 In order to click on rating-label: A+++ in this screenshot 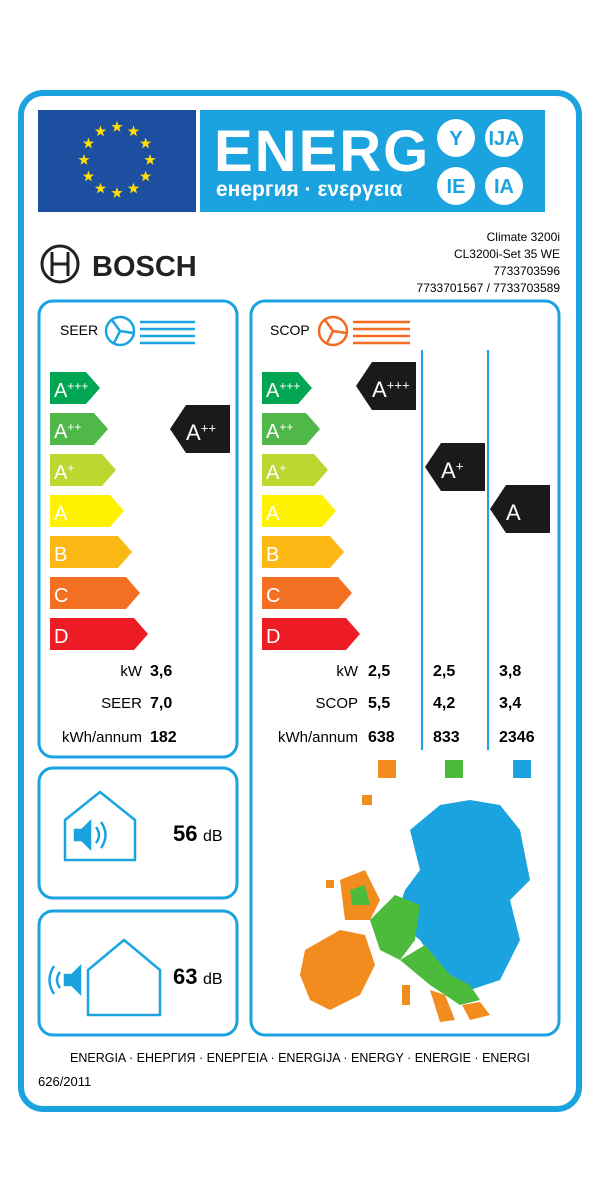, I will do `click(391, 389)`.